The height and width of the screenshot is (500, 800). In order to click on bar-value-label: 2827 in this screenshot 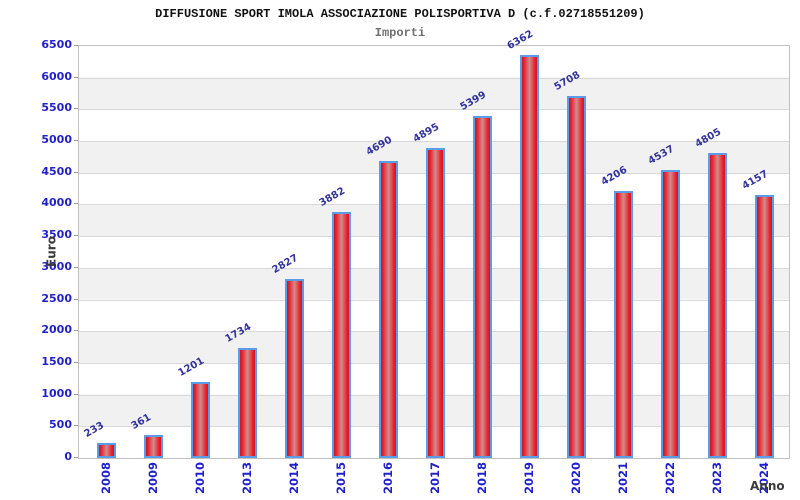, I will do `click(285, 264)`.